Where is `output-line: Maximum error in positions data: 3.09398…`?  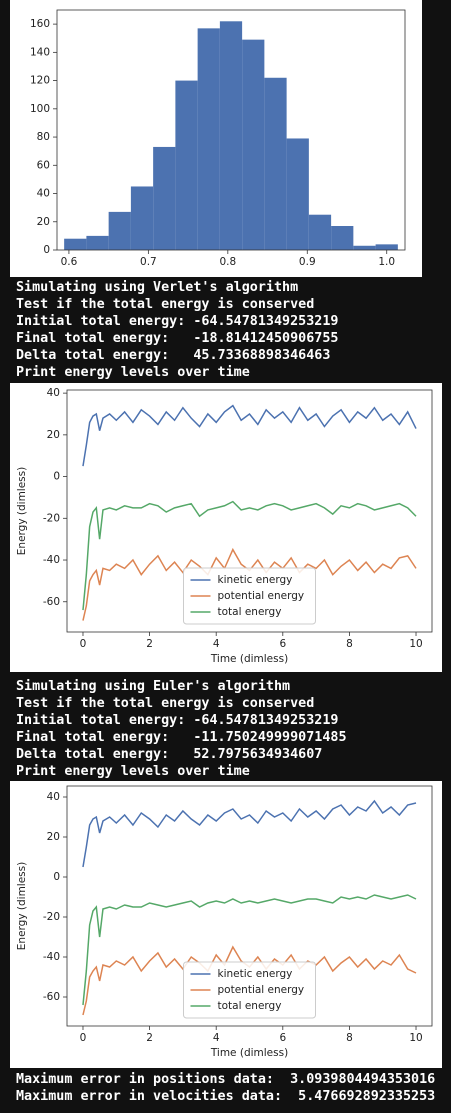
output-line: Maximum error in positions data: 3.09398… is located at coordinates (225, 1079).